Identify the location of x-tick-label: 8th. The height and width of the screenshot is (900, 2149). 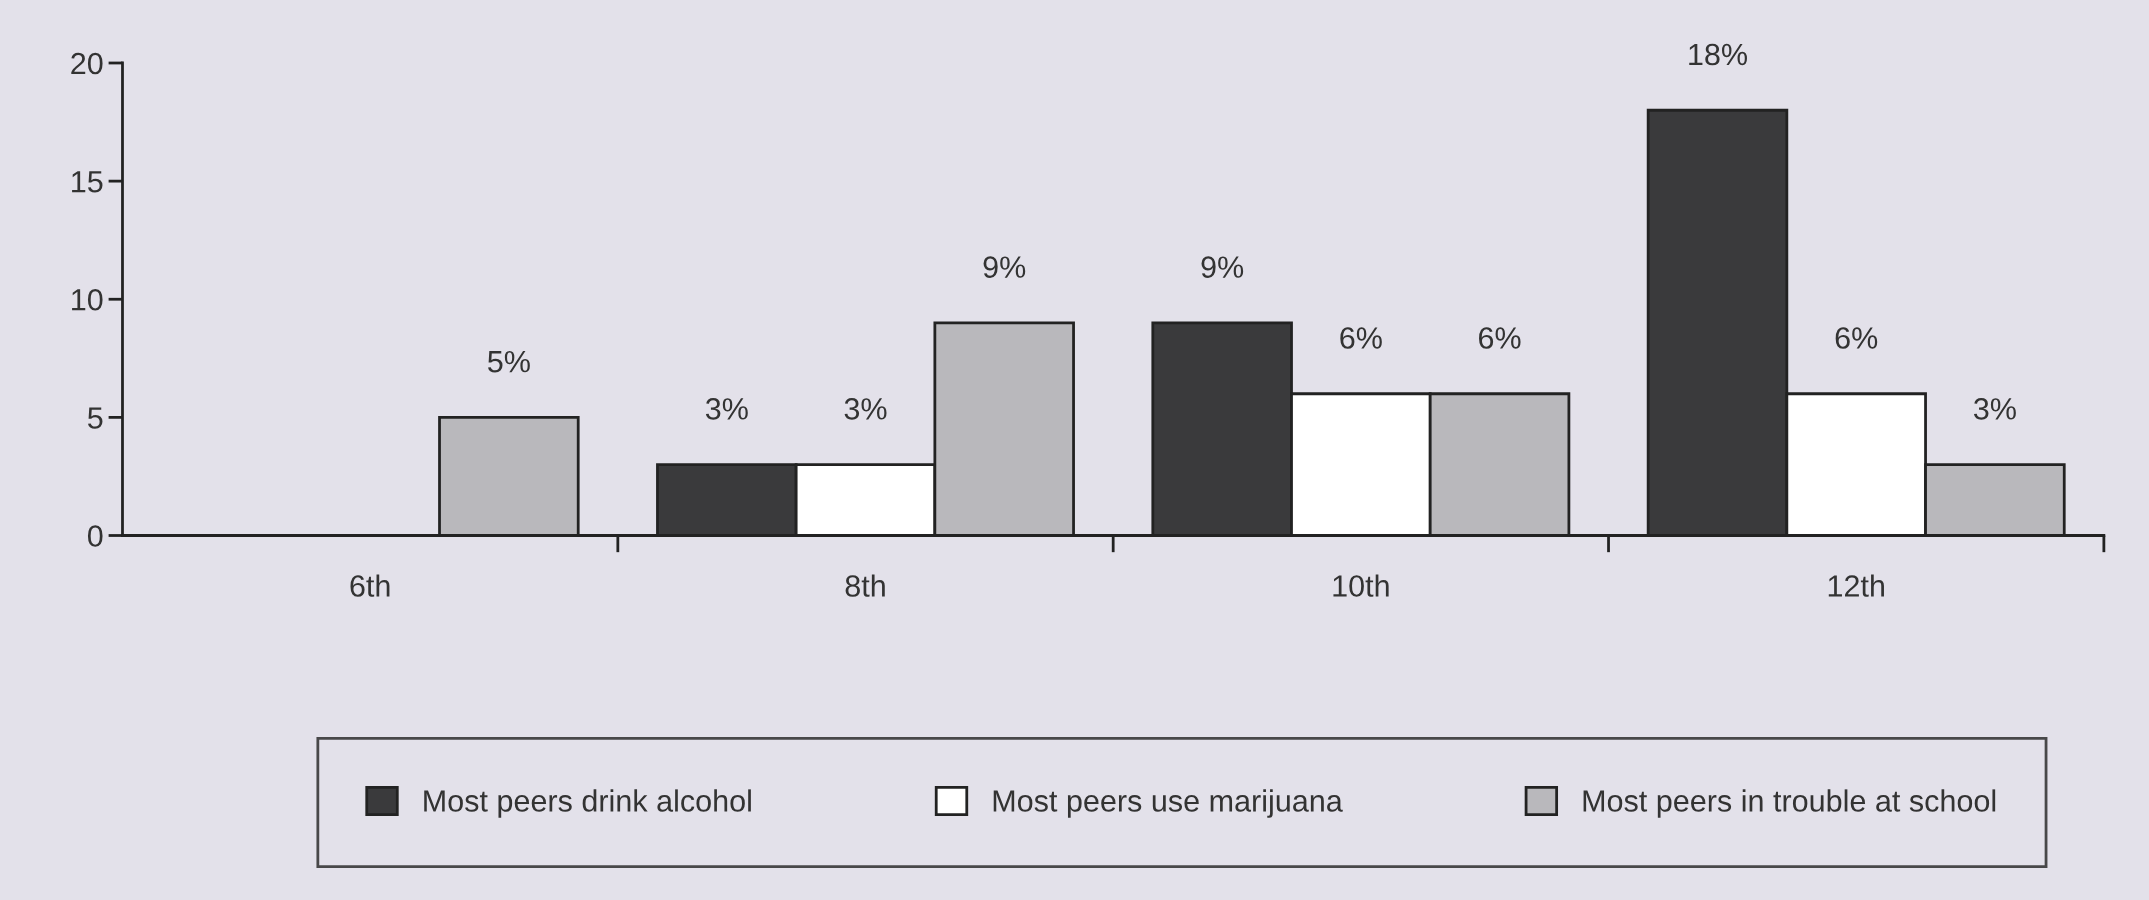
(865, 585).